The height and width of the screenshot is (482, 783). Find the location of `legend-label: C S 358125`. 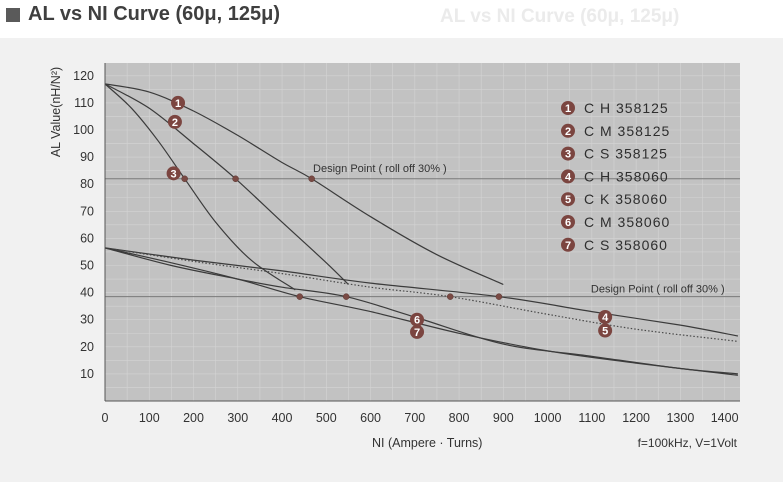

legend-label: C S 358125 is located at coordinates (626, 154).